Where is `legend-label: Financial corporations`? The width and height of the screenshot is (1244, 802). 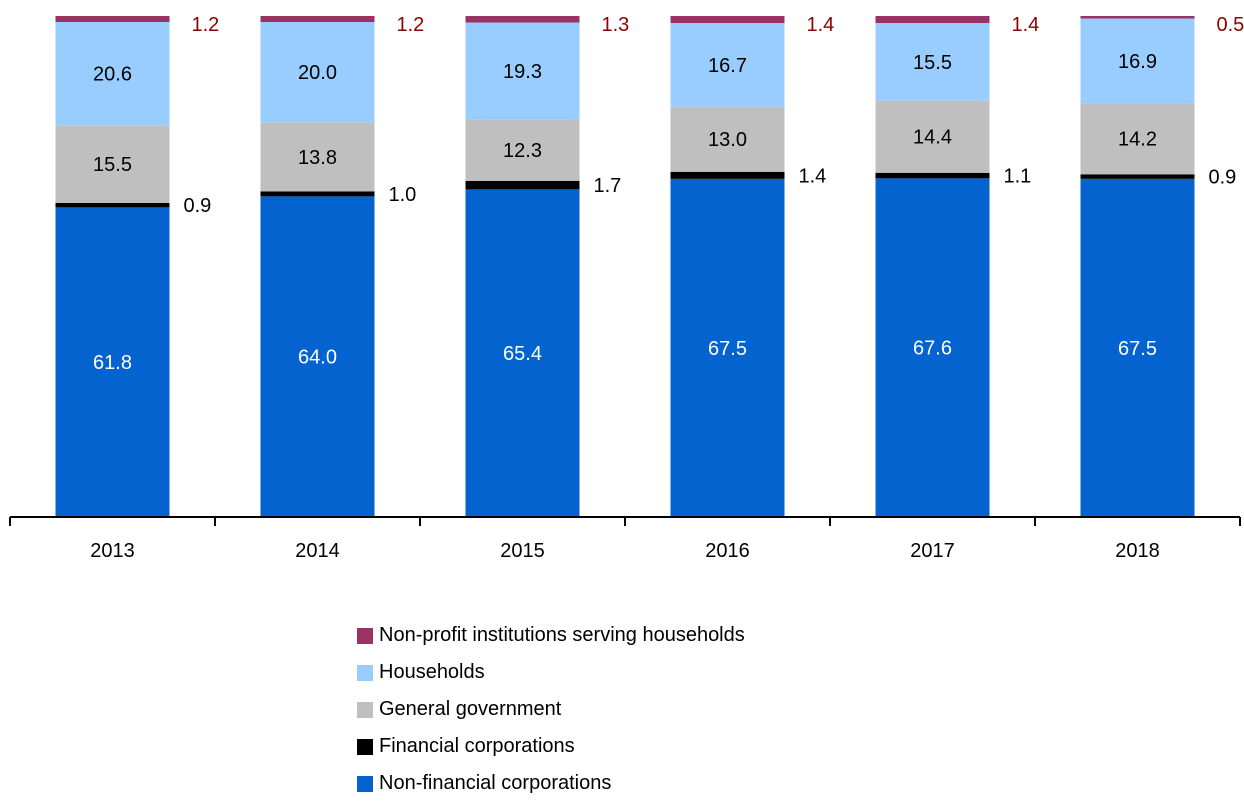
legend-label: Financial corporations is located at coordinates (477, 746).